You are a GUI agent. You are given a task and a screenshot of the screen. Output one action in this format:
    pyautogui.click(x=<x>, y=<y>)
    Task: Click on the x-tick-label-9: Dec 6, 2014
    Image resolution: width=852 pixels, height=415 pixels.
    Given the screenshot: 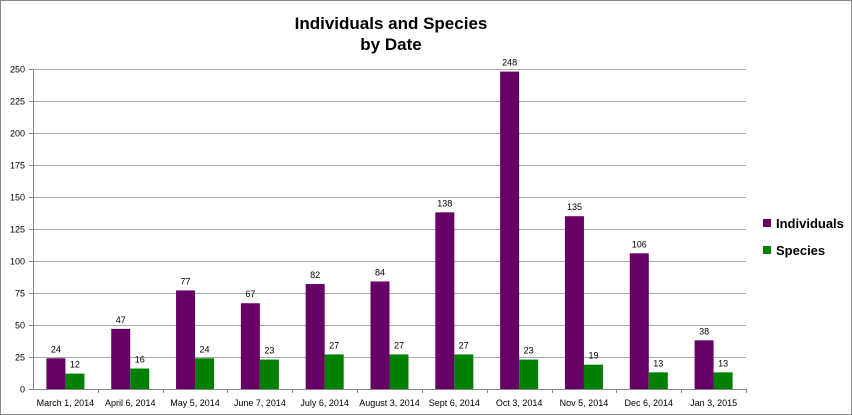 What is the action you would take?
    pyautogui.click(x=648, y=403)
    